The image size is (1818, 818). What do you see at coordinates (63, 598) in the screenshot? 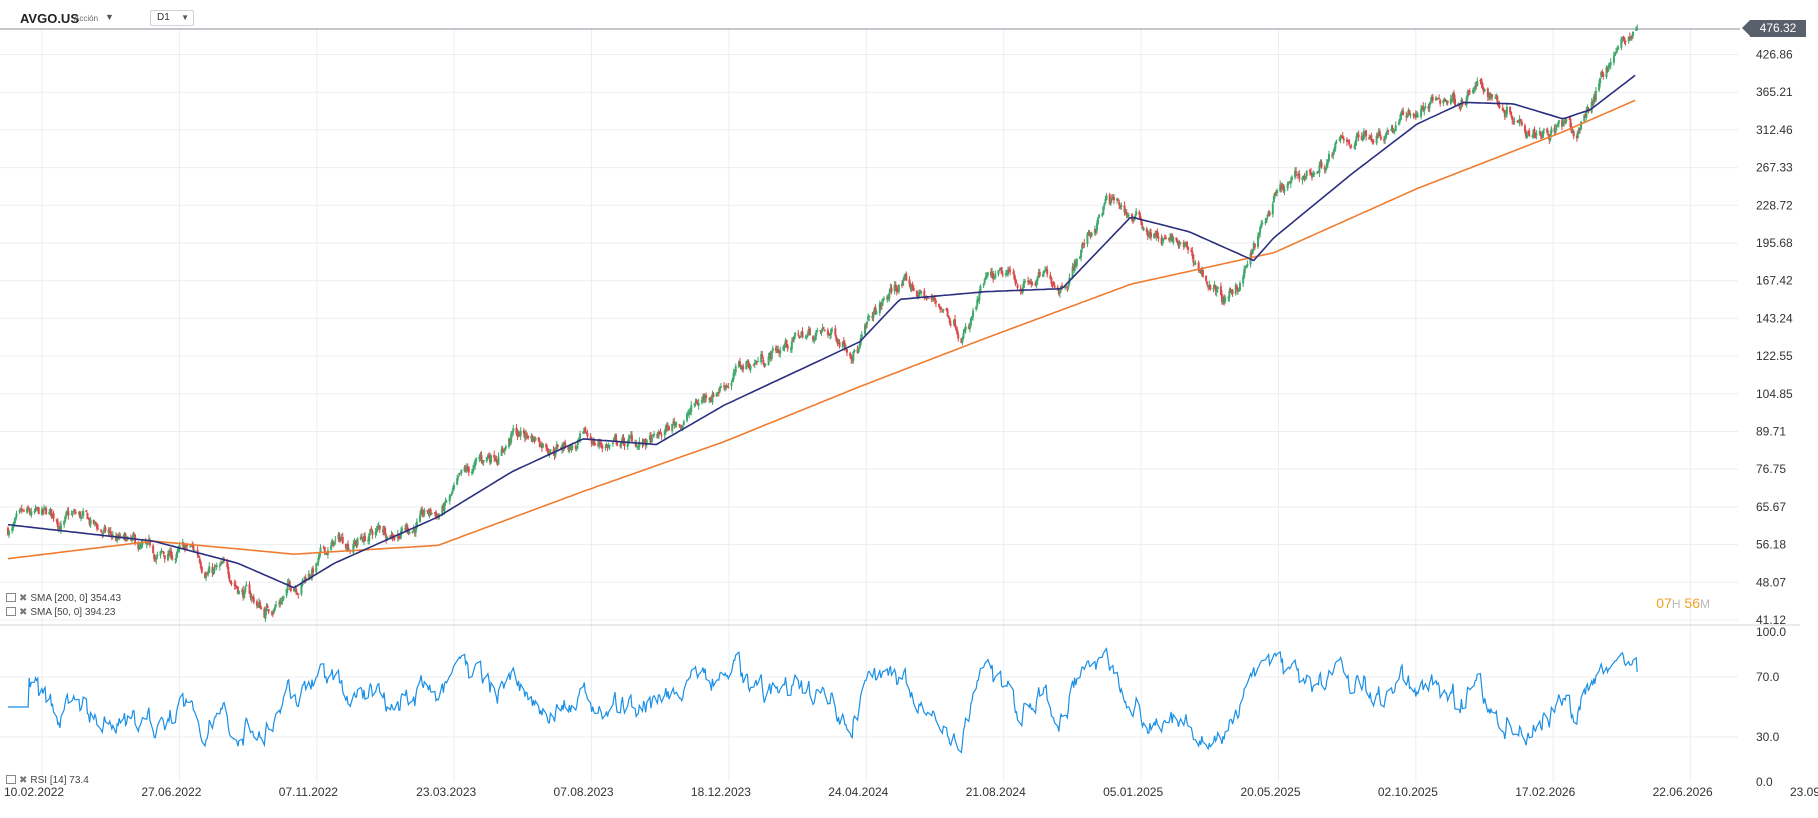
I see `legend-sma200: ✖ SMA [200, 0] 354.43` at bounding box center [63, 598].